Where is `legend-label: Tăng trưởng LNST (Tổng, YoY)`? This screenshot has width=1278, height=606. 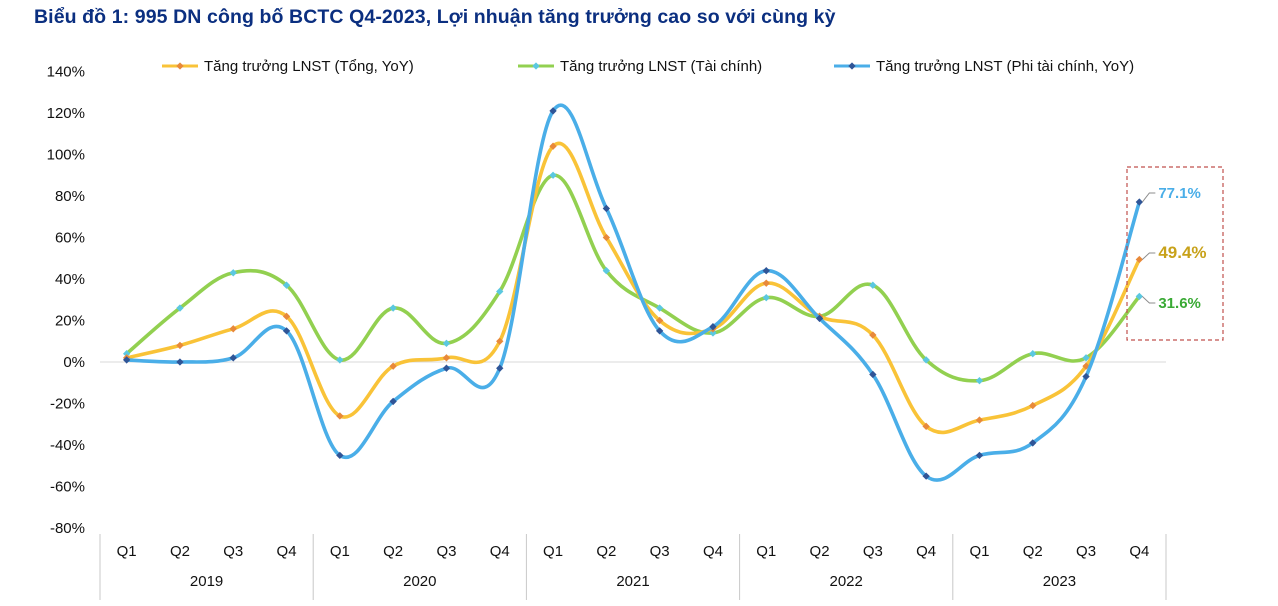 legend-label: Tăng trưởng LNST (Tổng, YoY) is located at coordinates (309, 66).